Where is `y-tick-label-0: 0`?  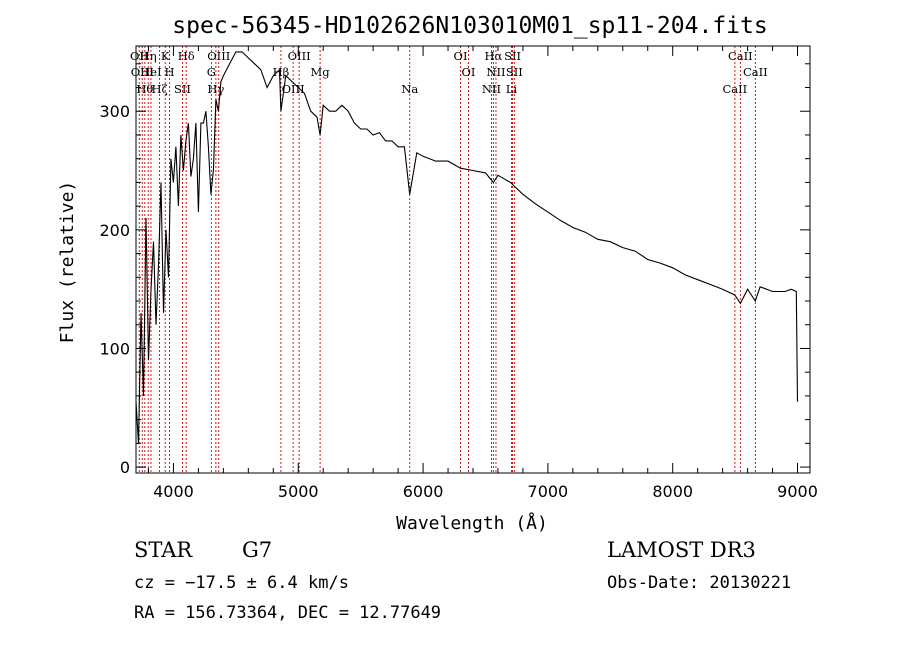
y-tick-label-0: 0 is located at coordinates (125, 467).